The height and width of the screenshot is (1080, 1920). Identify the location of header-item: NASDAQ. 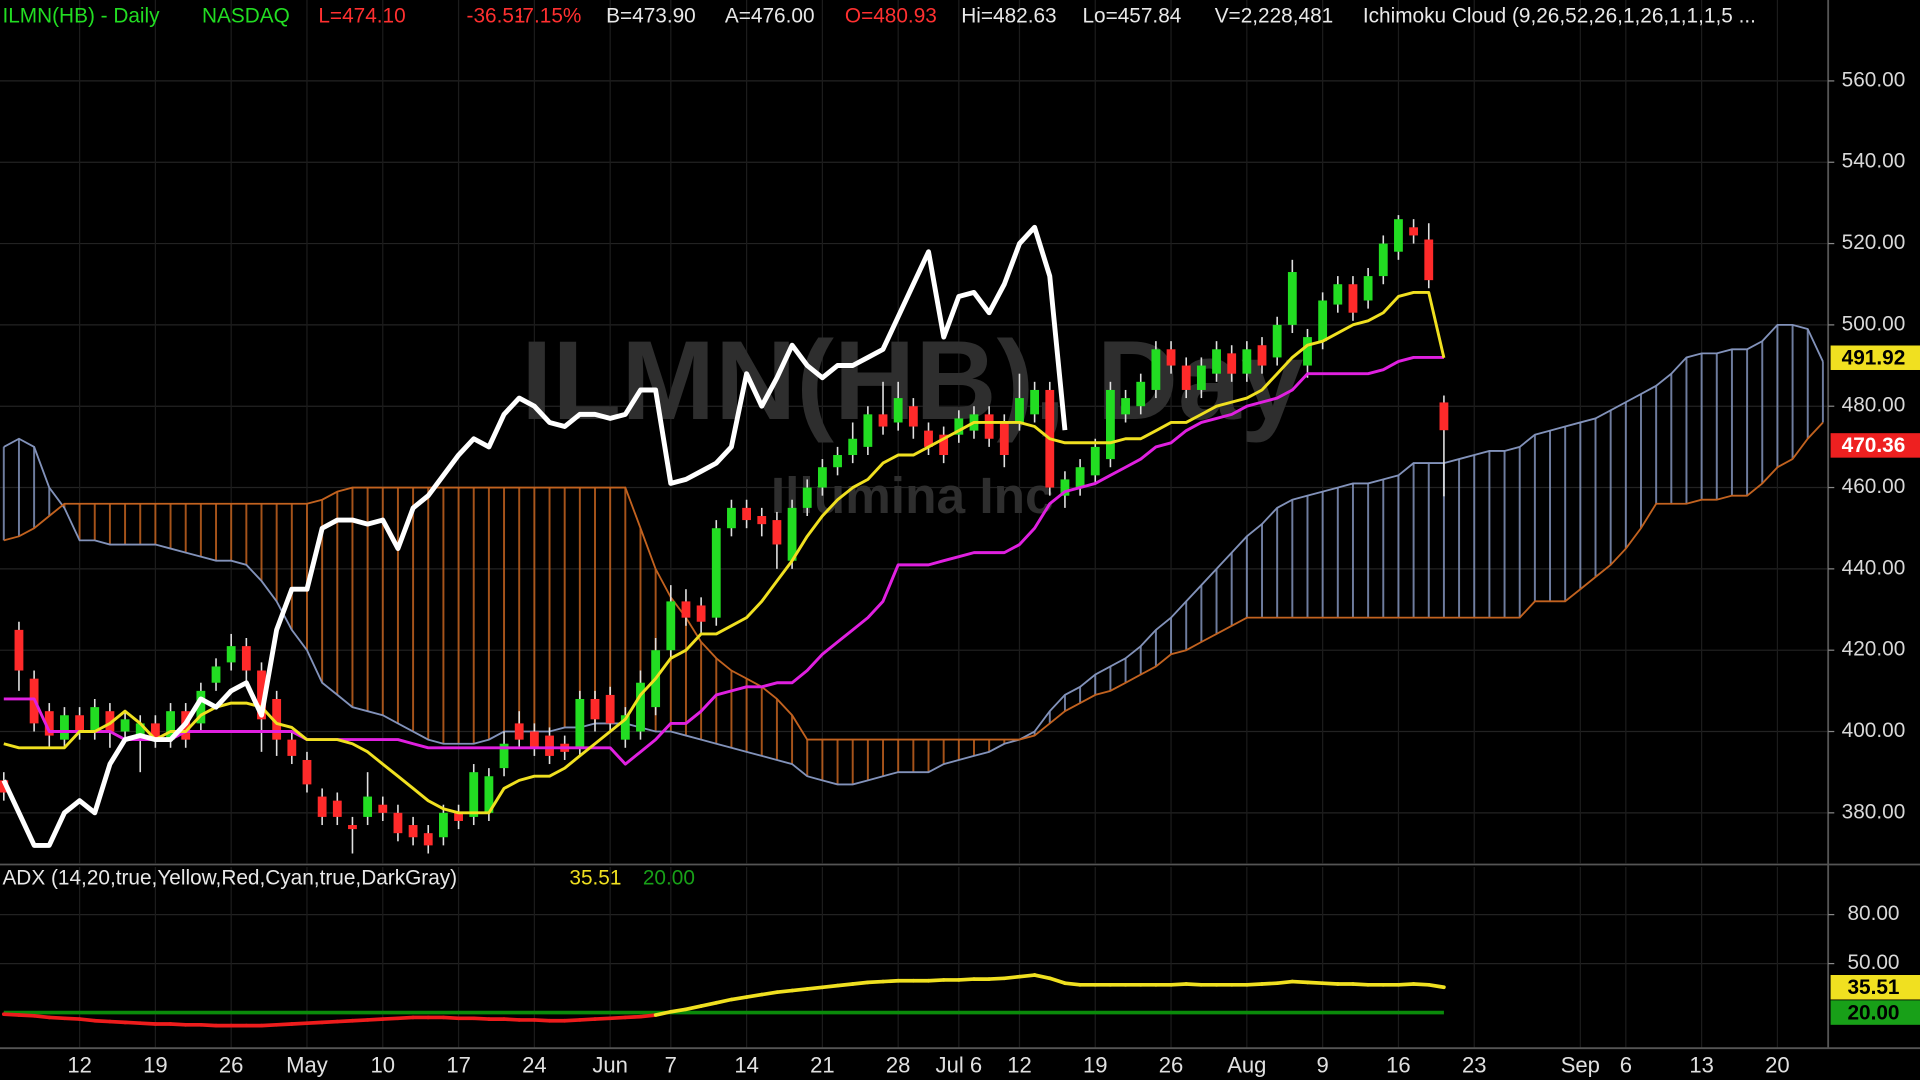
(246, 16).